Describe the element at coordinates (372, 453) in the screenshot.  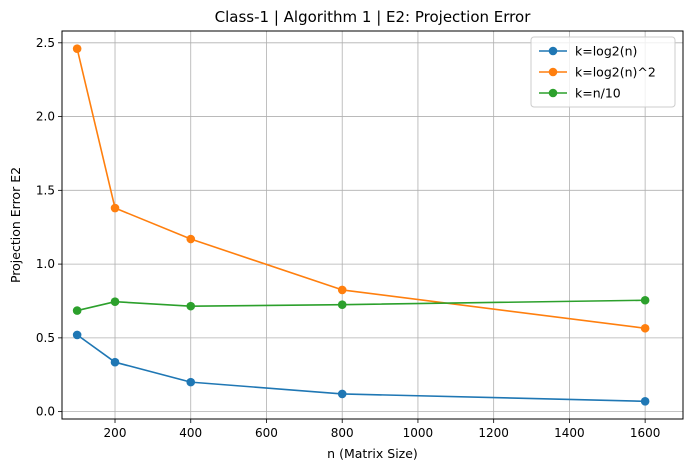
I see `x-axis-label: n (Matrix Size)` at that location.